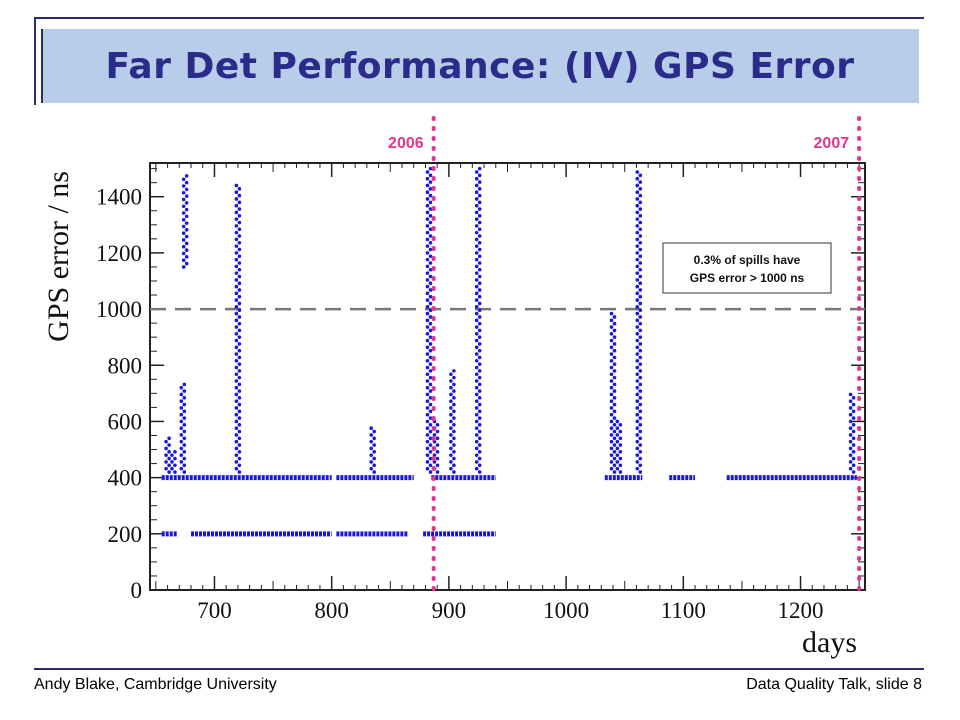  Describe the element at coordinates (125, 478) in the screenshot. I see `y-tick-label: 400` at that location.